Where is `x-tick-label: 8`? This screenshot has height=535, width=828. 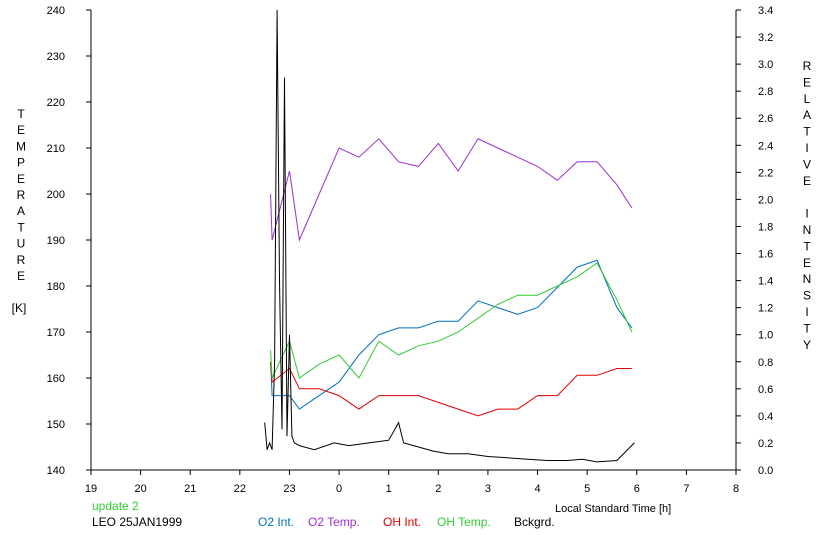 x-tick-label: 8 is located at coordinates (736, 489).